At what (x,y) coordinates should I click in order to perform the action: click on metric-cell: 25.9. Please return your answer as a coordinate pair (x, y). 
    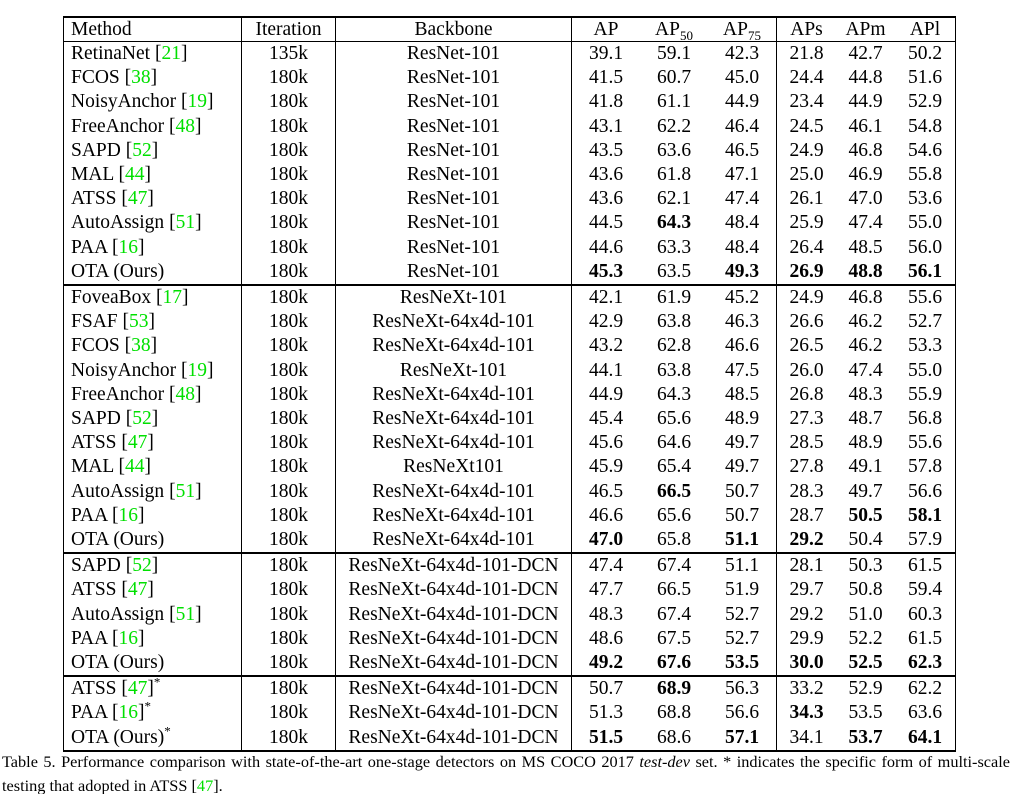
    Looking at the image, I should click on (806, 223).